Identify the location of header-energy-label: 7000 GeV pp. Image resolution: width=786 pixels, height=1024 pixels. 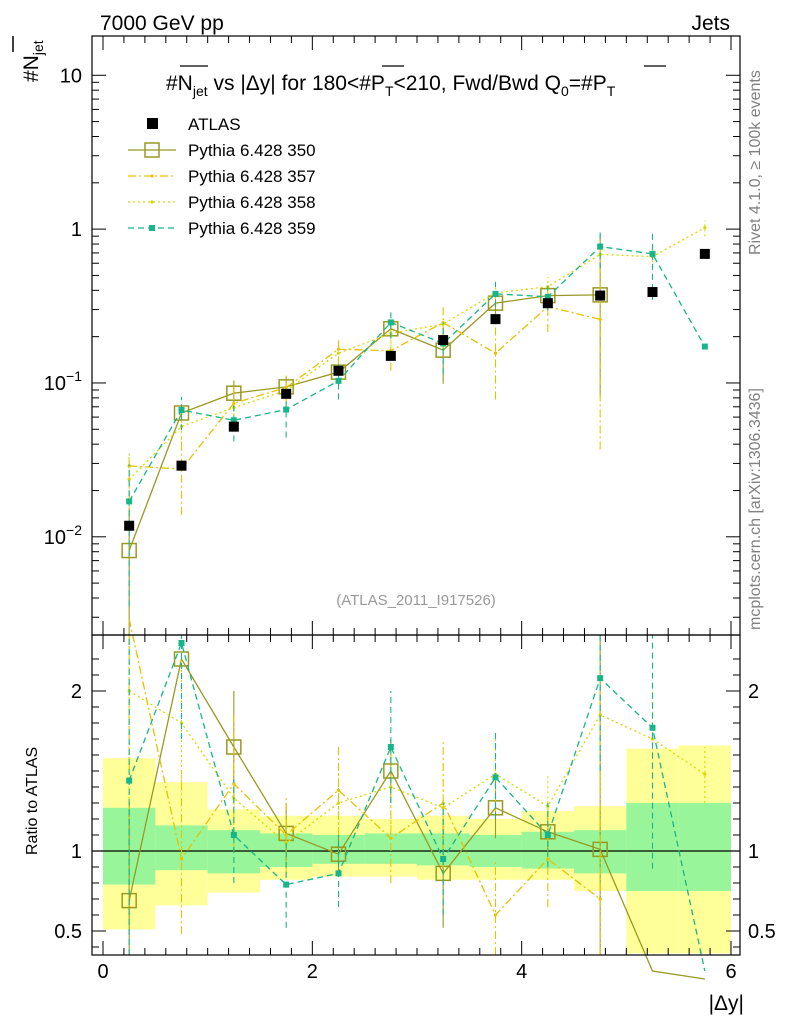
(162, 23).